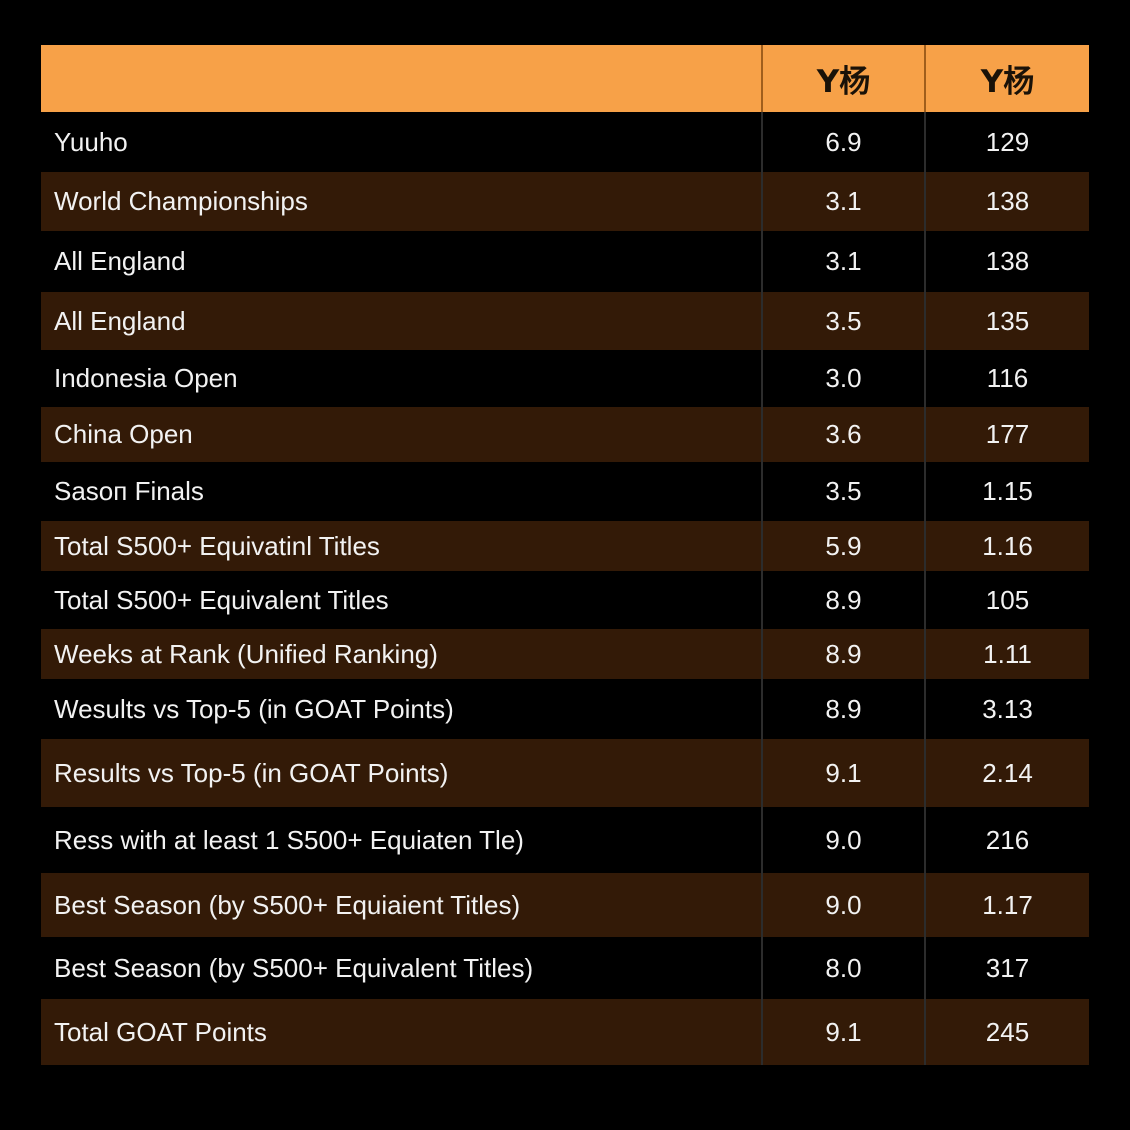 The image size is (1130, 1130). Describe the element at coordinates (565, 546) in the screenshot. I see `table-row: Total S500+ Equivatinl Titles 5.9 1.16` at that location.